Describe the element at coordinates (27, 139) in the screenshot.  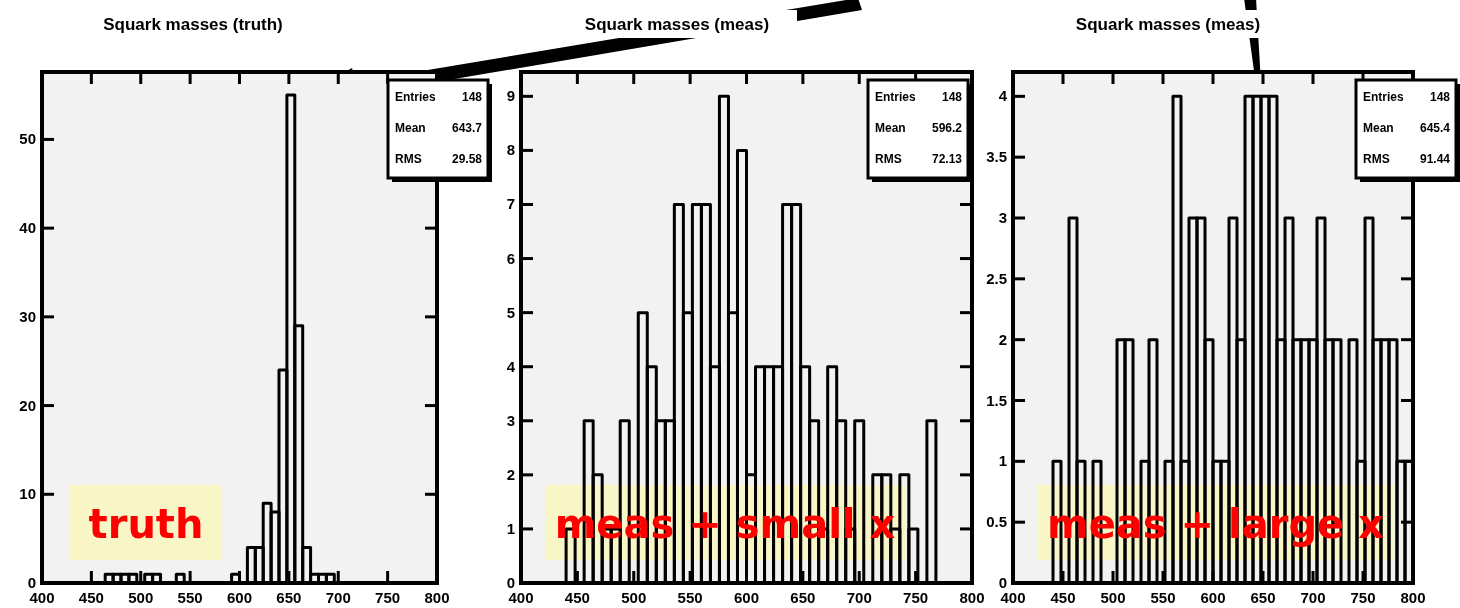
I see `y-tick-label: 50` at that location.